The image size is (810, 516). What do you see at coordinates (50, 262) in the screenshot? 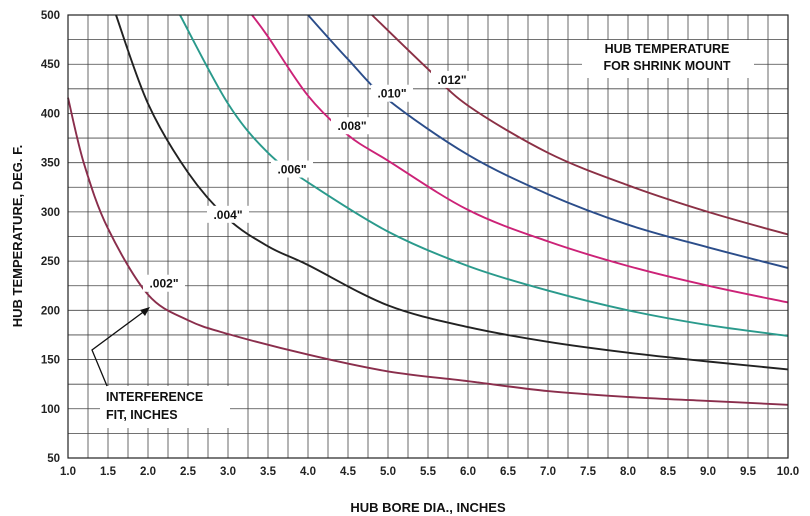
I see `y-tick-label: 250` at bounding box center [50, 262].